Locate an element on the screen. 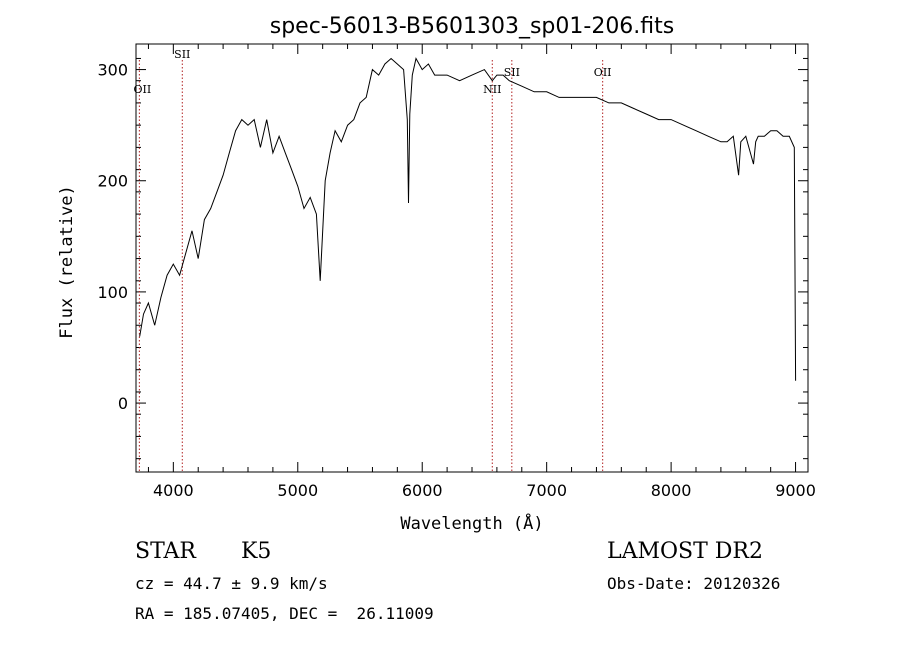  cz-value: cz = 44.7 ± 9.9 km/s is located at coordinates (231, 583).